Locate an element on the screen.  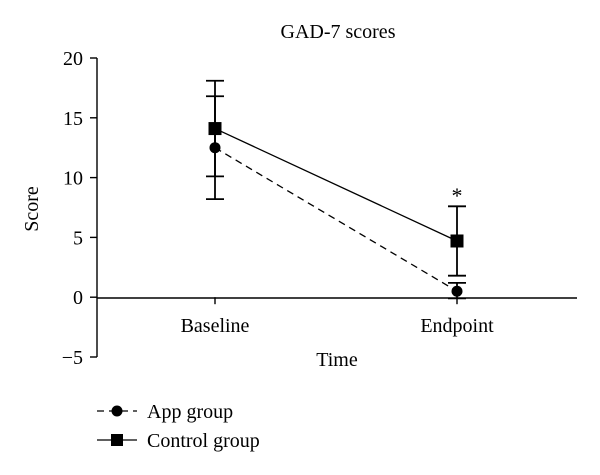
y-tick-label: 15 is located at coordinates (73, 119).